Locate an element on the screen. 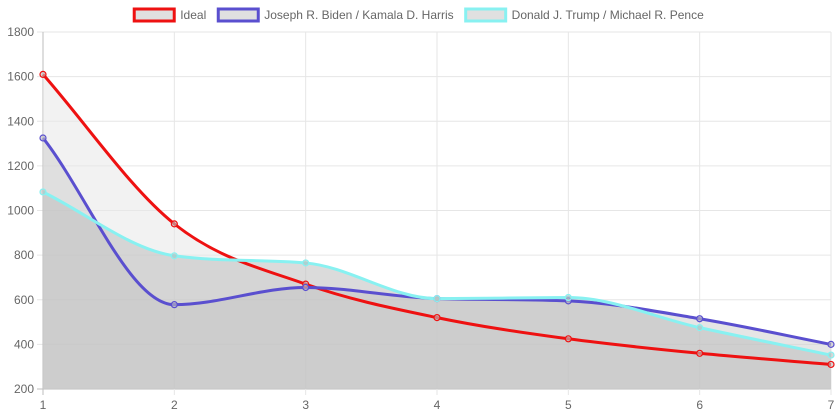 The height and width of the screenshot is (419, 838). x-tick-label: 3 is located at coordinates (305, 405).